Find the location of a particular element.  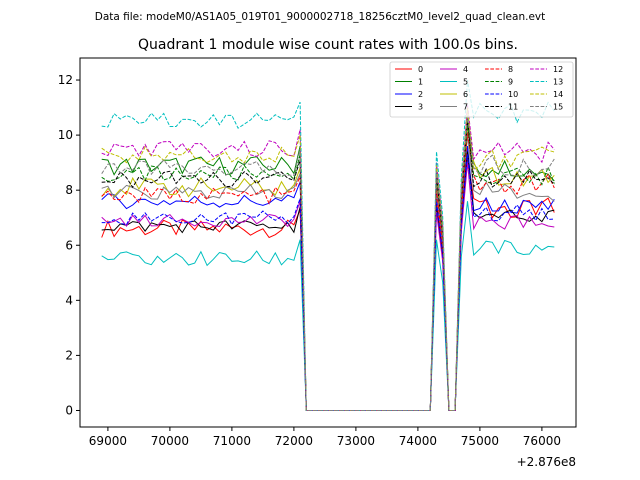

legend-label-14: 14 is located at coordinates (558, 94).